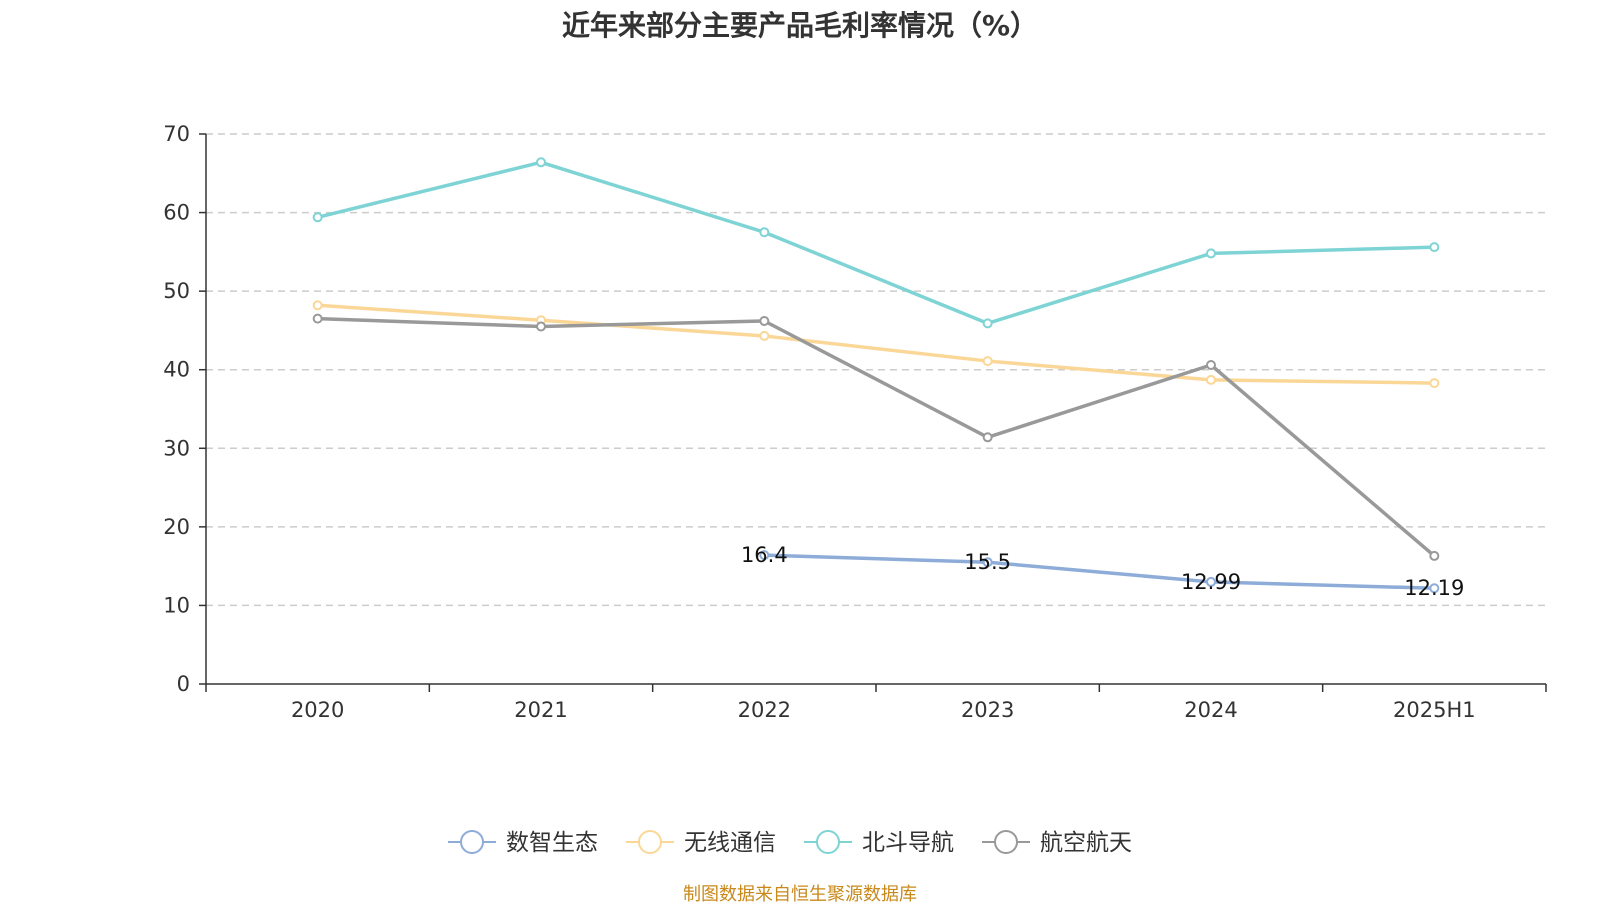 This screenshot has width=1600, height=906. I want to click on x-tick-label: 2025H1, so click(1434, 710).